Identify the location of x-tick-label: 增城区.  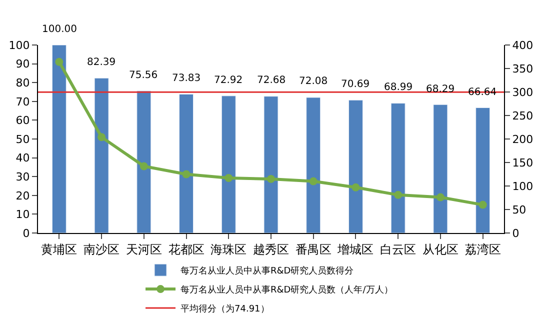
(355, 249).